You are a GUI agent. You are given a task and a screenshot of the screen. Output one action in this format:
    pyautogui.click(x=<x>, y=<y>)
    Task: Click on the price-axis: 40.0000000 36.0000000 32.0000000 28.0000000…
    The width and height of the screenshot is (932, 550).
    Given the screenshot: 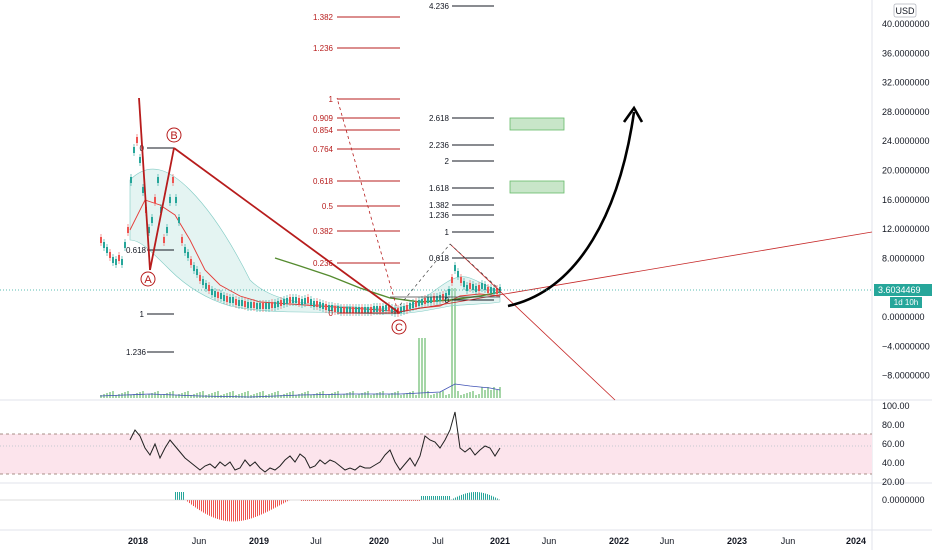 What is the action you would take?
    pyautogui.click(x=906, y=200)
    